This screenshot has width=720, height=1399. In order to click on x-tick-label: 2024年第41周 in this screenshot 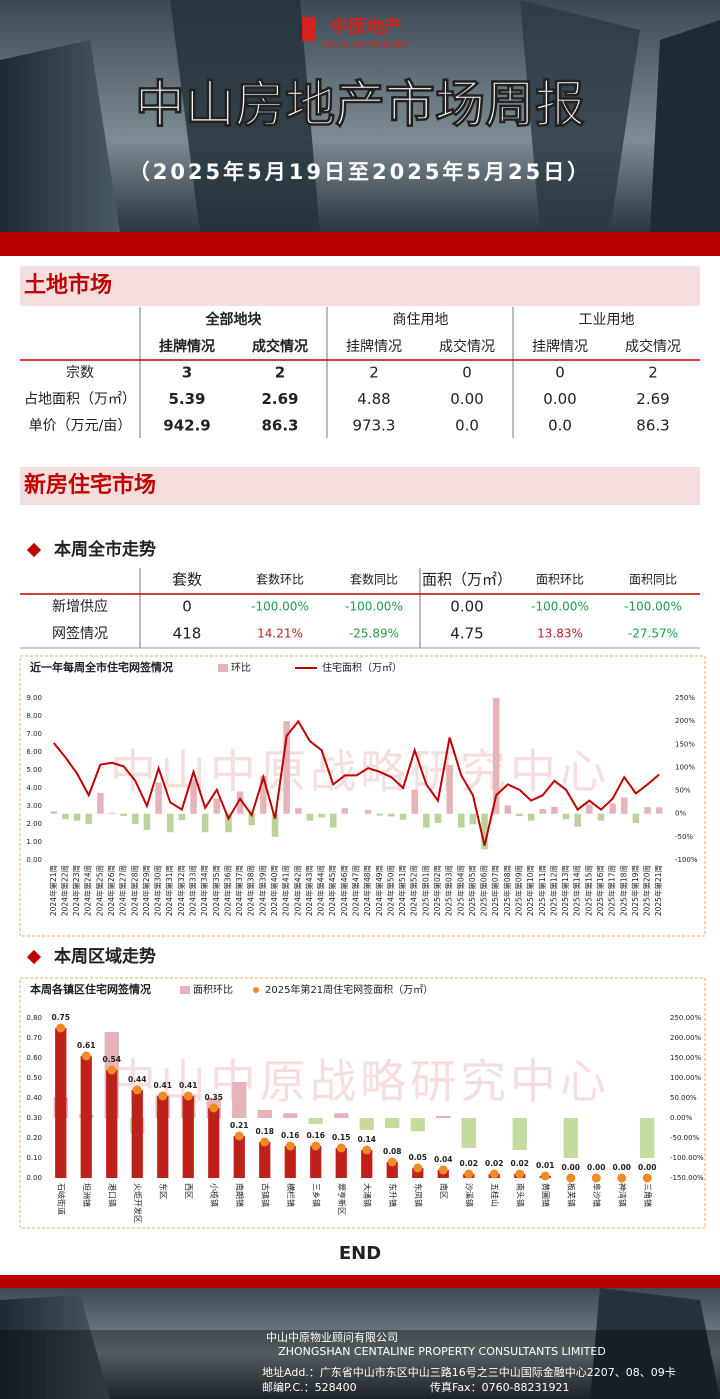, I will do `click(286, 890)`.